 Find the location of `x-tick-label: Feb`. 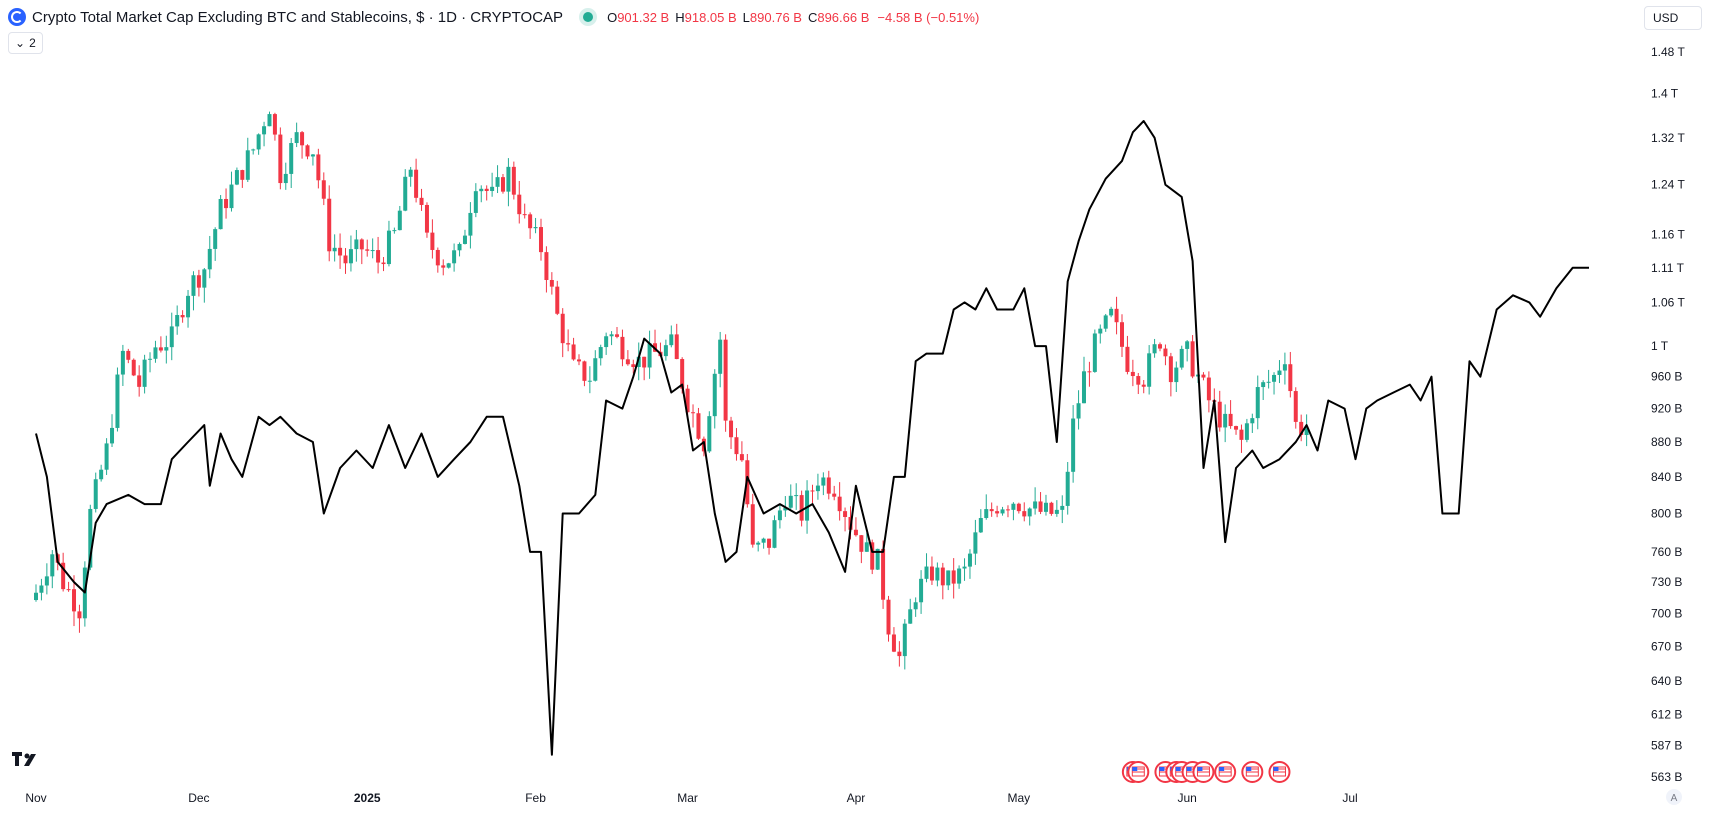

x-tick-label: Feb is located at coordinates (535, 798).